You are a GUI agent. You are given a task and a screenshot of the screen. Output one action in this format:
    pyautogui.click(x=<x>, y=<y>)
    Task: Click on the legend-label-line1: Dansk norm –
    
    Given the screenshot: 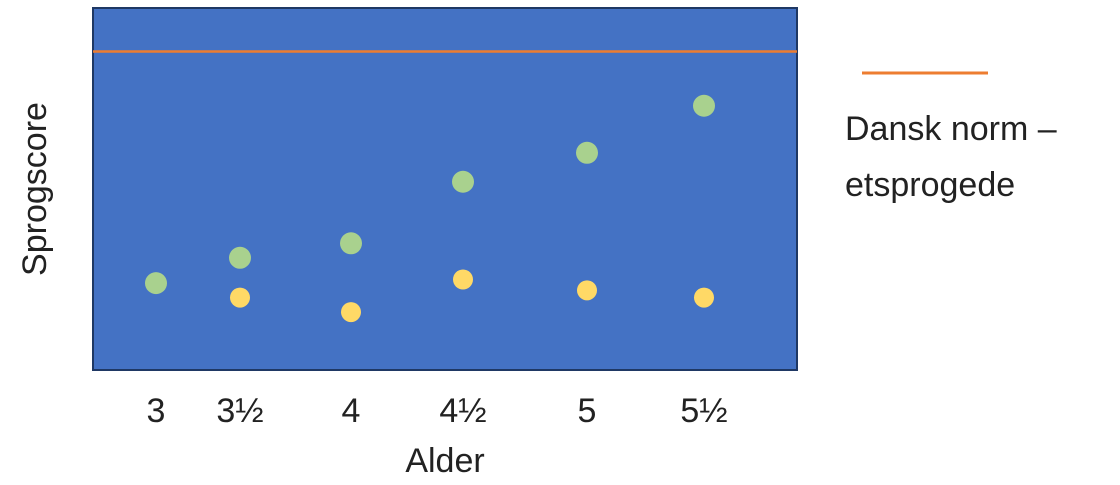 What is the action you would take?
    pyautogui.click(x=951, y=129)
    